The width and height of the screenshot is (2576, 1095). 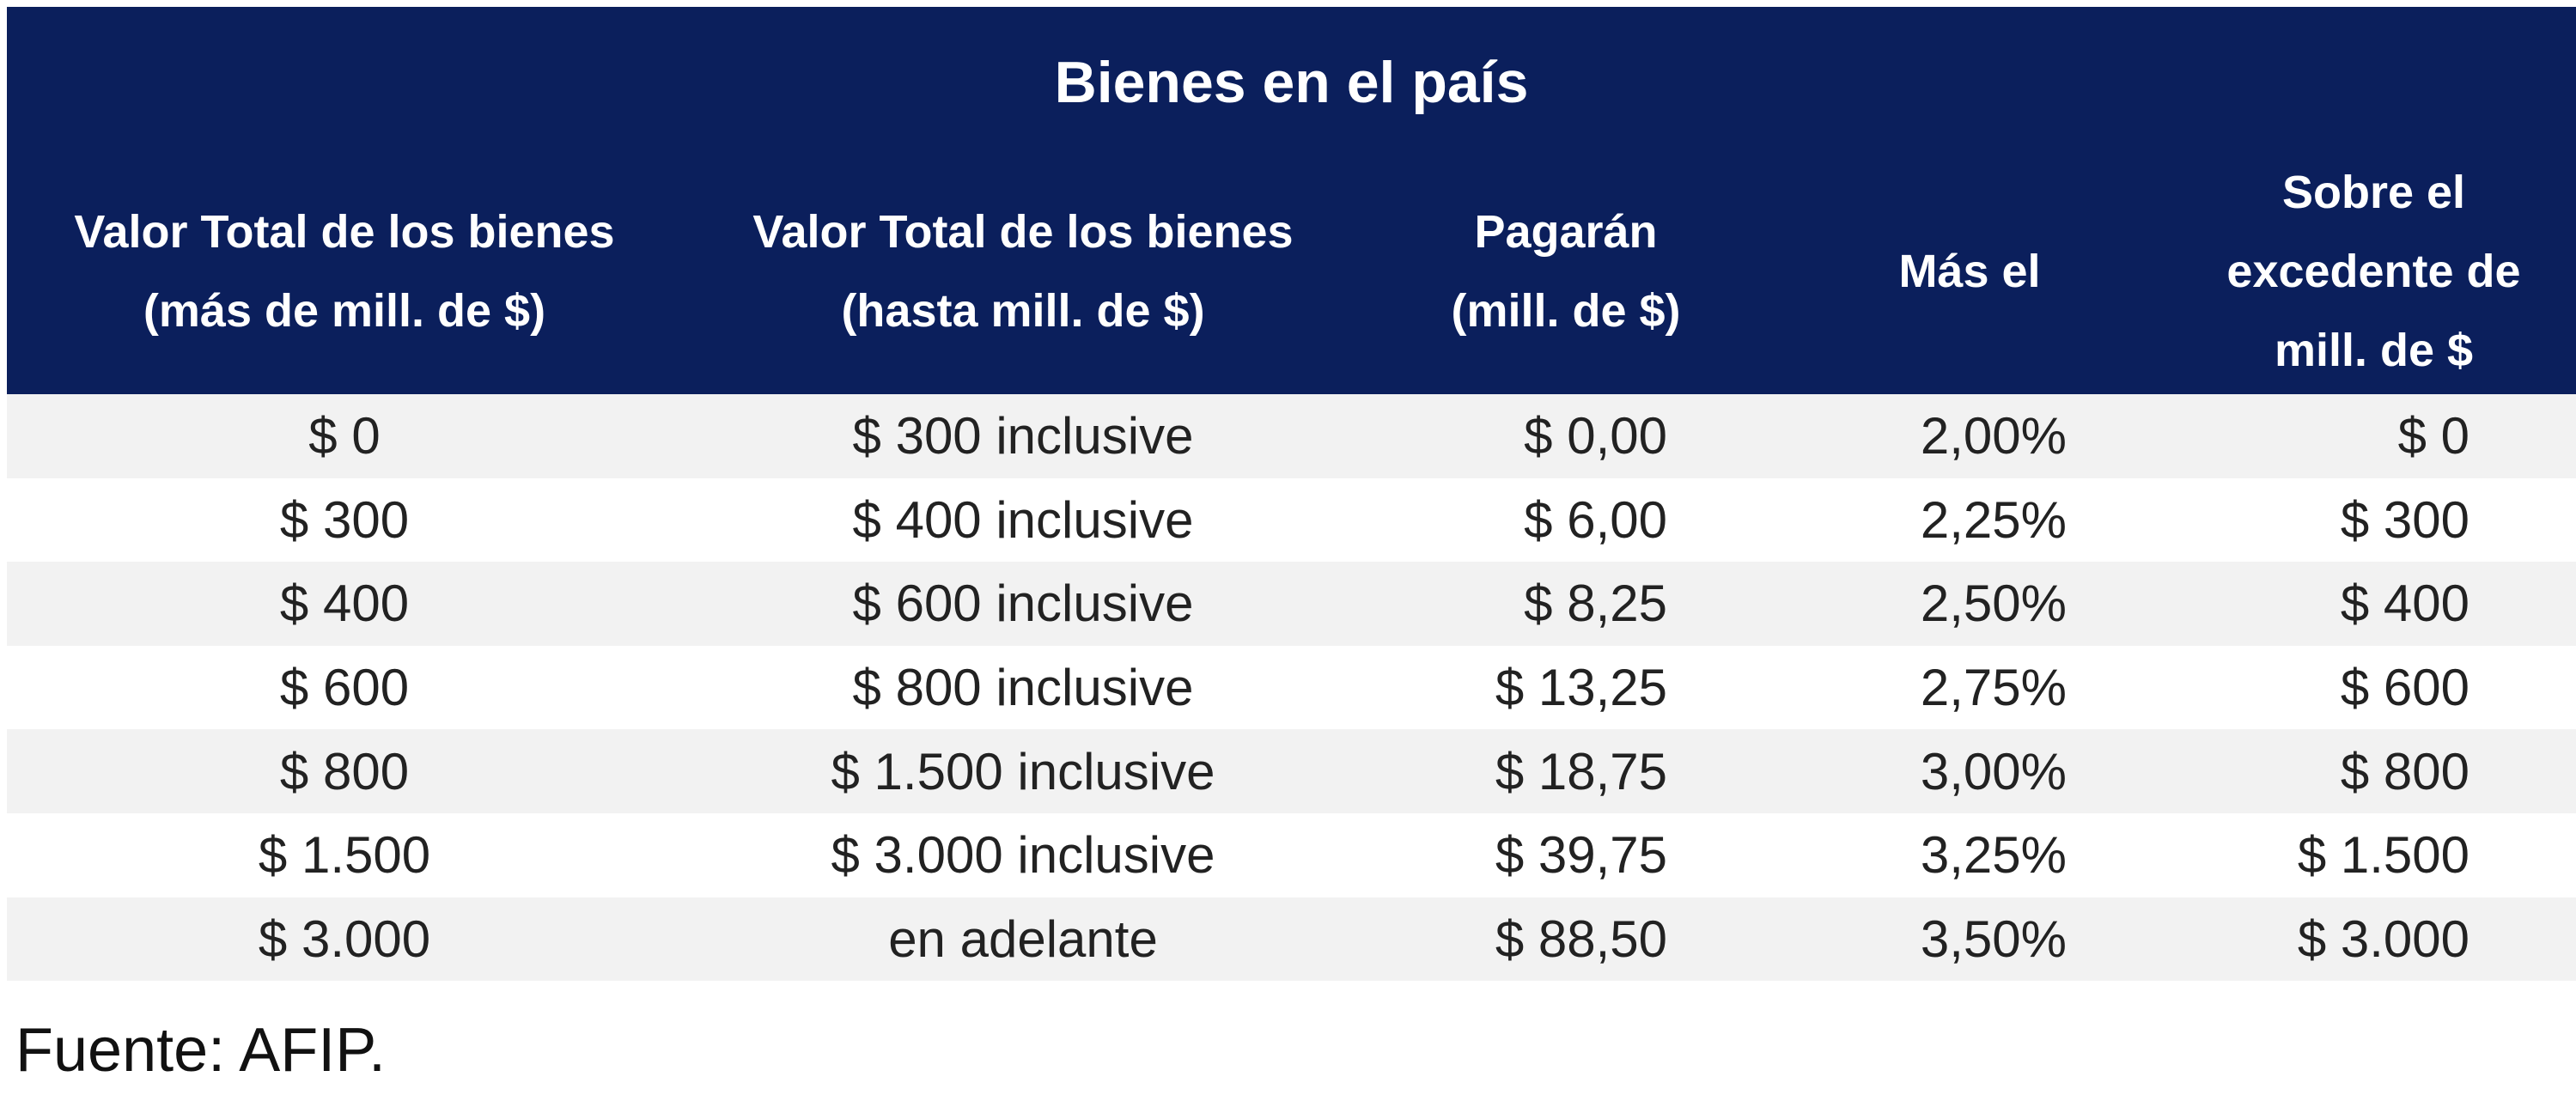 I want to click on table-cell: $ 13,25, so click(x=1581, y=688).